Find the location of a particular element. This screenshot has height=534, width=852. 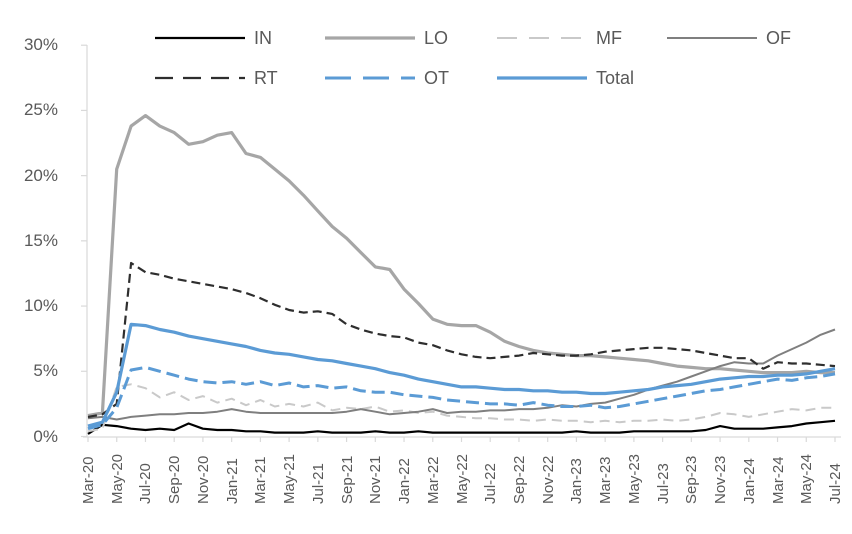

legend-label-OF: OF is located at coordinates (778, 38).